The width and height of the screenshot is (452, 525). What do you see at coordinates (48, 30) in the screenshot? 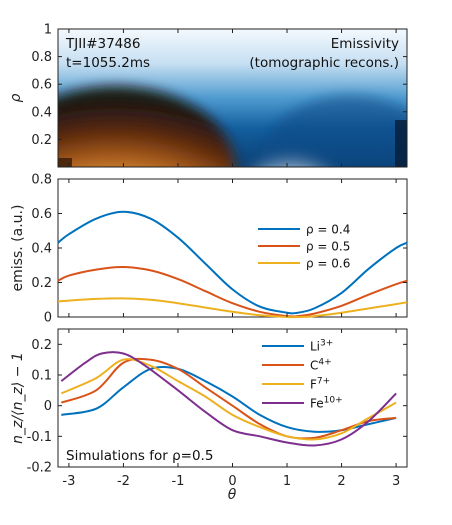
I see `y-tick-label: 1` at bounding box center [48, 30].